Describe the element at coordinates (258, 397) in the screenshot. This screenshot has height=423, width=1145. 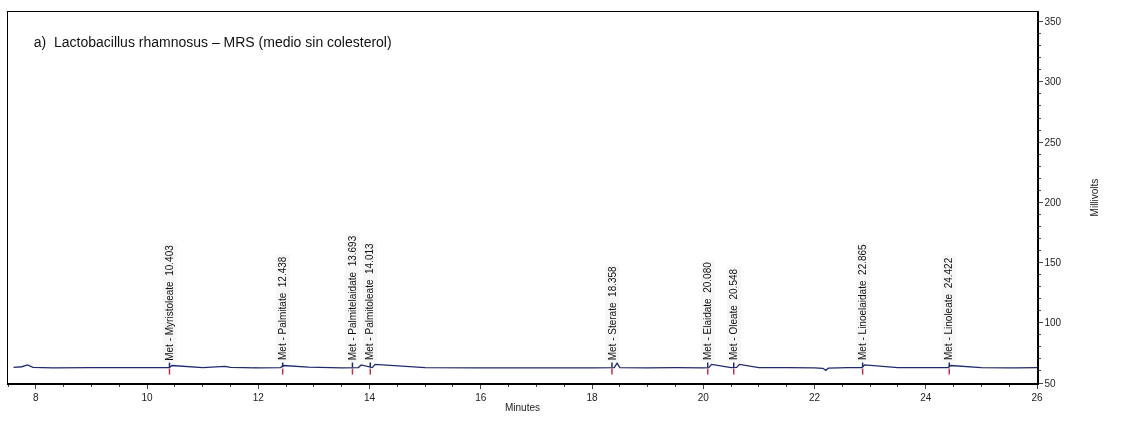
I see `x-tick-label: 12` at that location.